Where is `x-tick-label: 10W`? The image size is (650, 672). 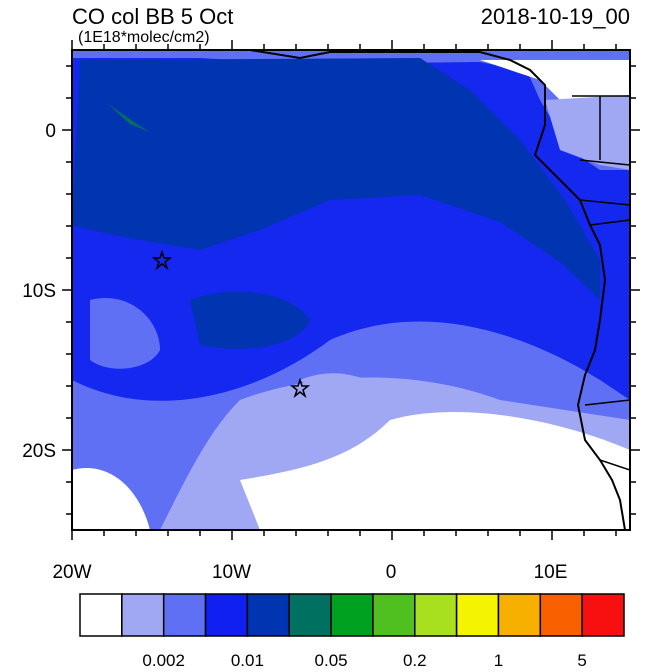 x-tick-label: 10W is located at coordinates (231, 572).